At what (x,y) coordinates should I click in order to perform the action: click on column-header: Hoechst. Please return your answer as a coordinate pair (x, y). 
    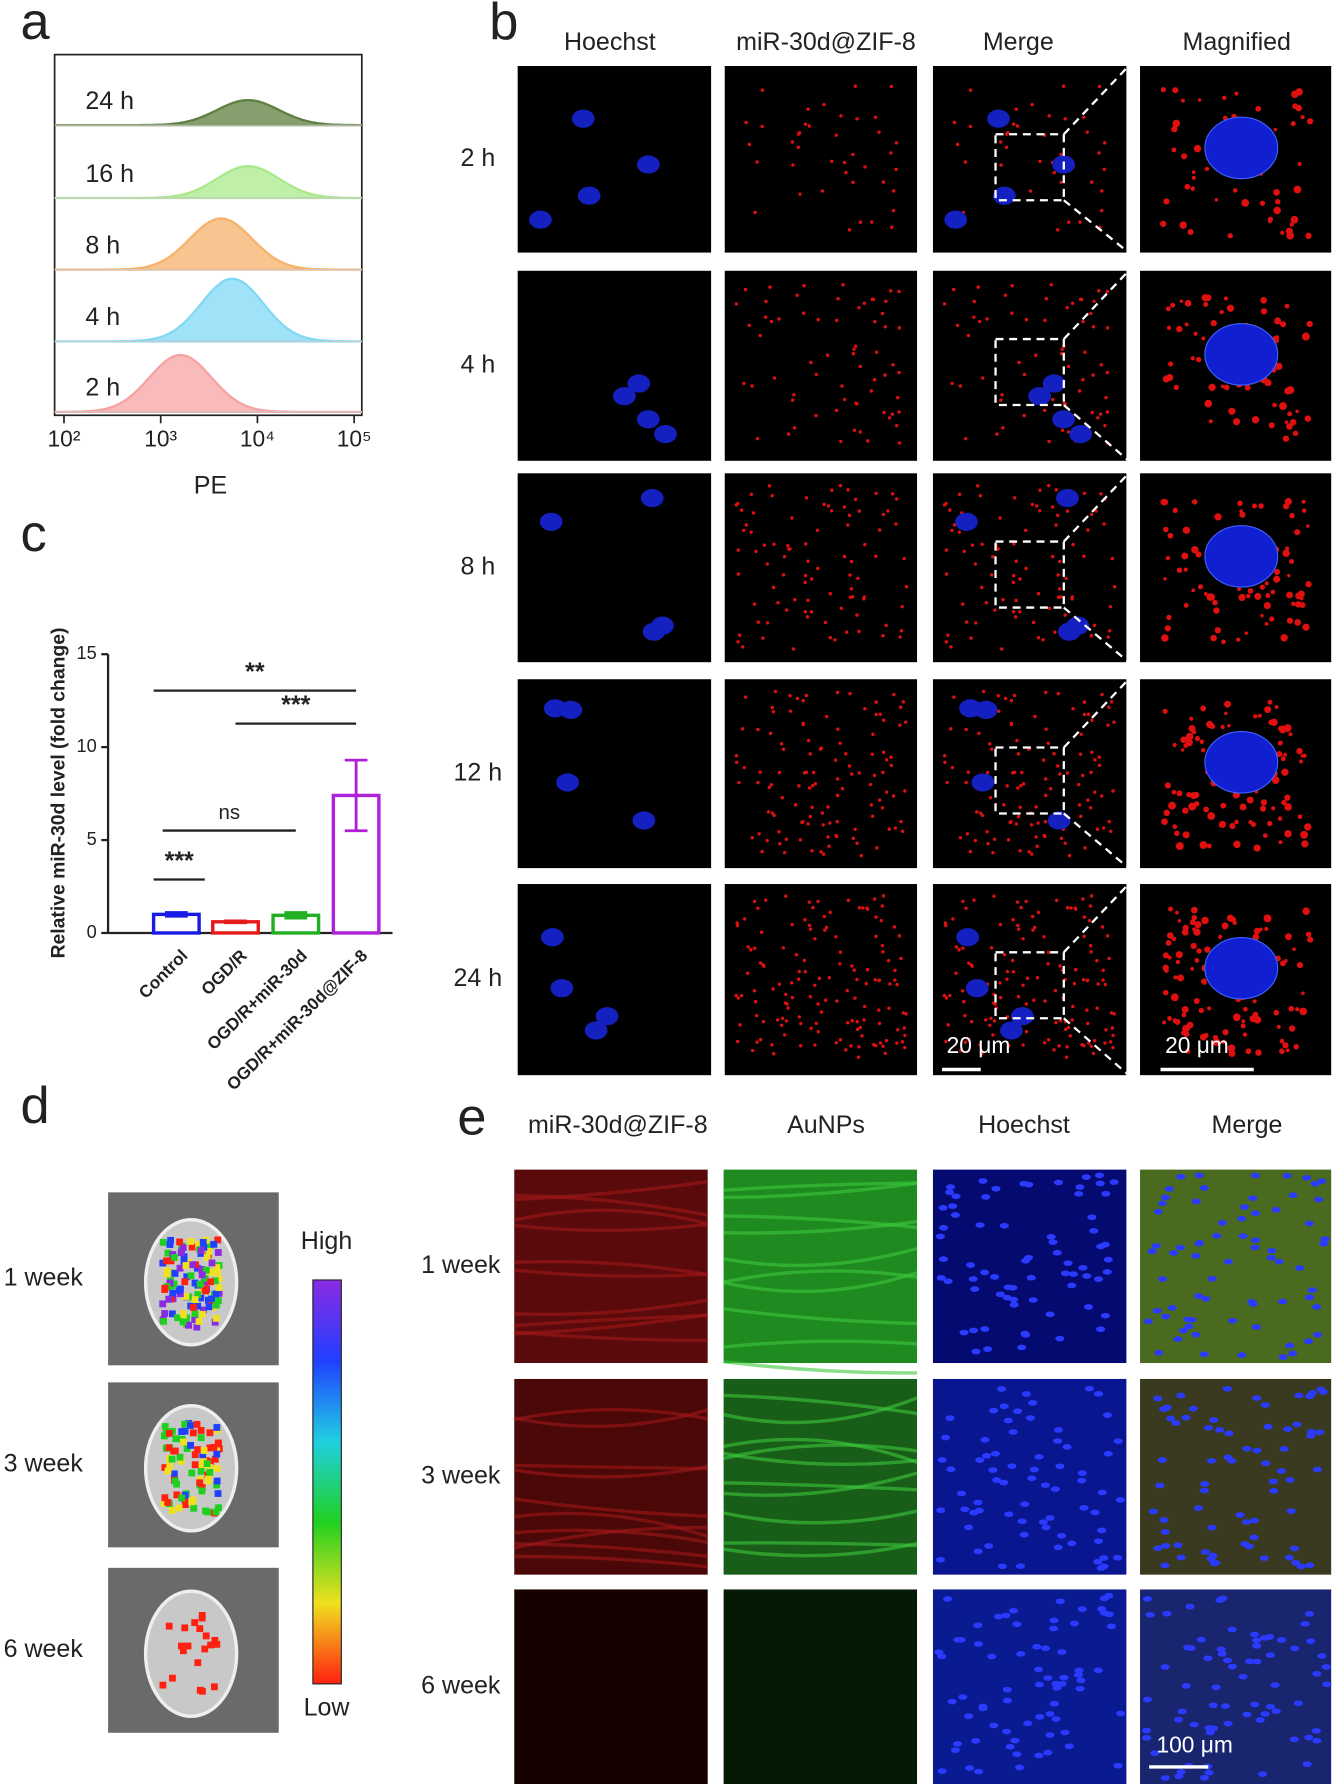
    Looking at the image, I should click on (610, 42).